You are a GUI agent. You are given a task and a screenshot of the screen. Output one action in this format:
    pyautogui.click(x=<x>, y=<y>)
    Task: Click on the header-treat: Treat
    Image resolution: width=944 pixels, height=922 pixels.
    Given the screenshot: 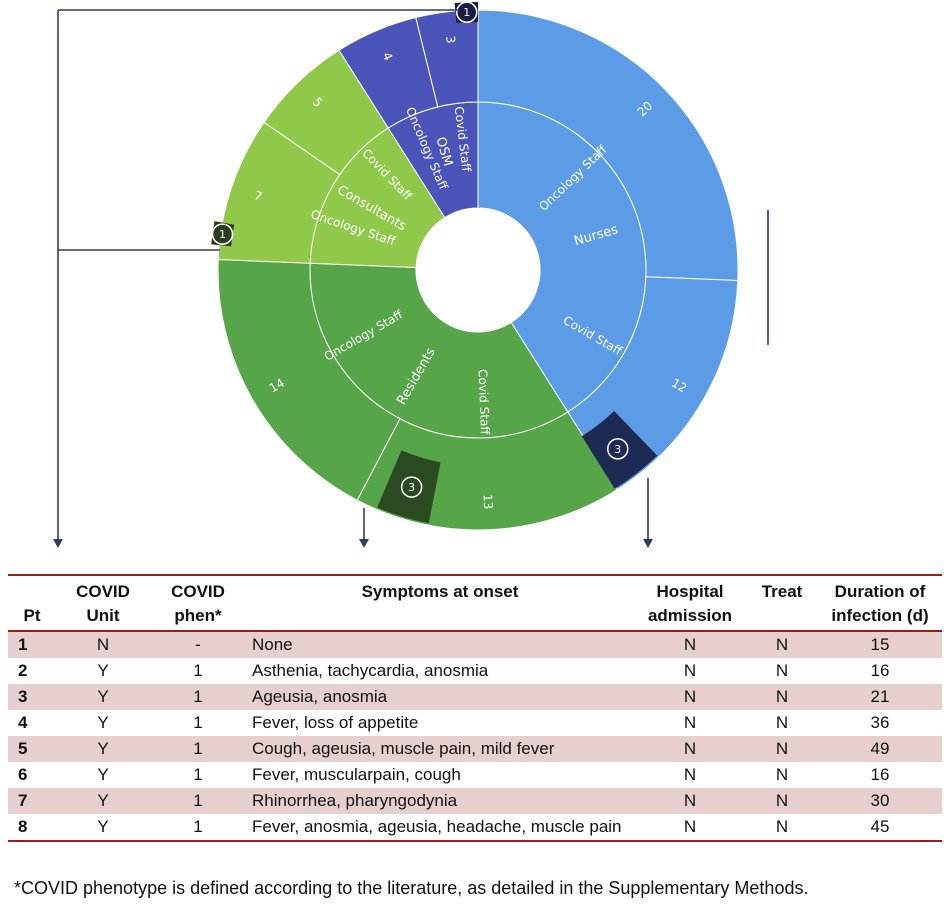 What is the action you would take?
    pyautogui.click(x=782, y=603)
    